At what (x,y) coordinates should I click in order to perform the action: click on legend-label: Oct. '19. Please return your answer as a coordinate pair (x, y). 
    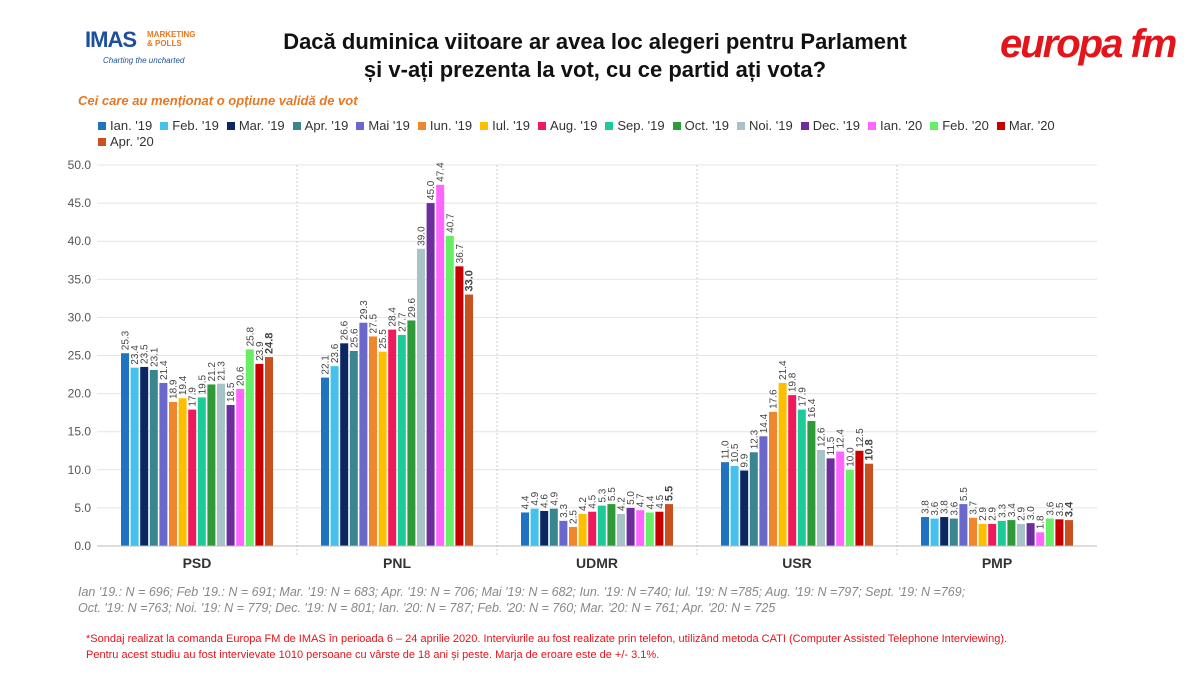
    Looking at the image, I should click on (707, 125).